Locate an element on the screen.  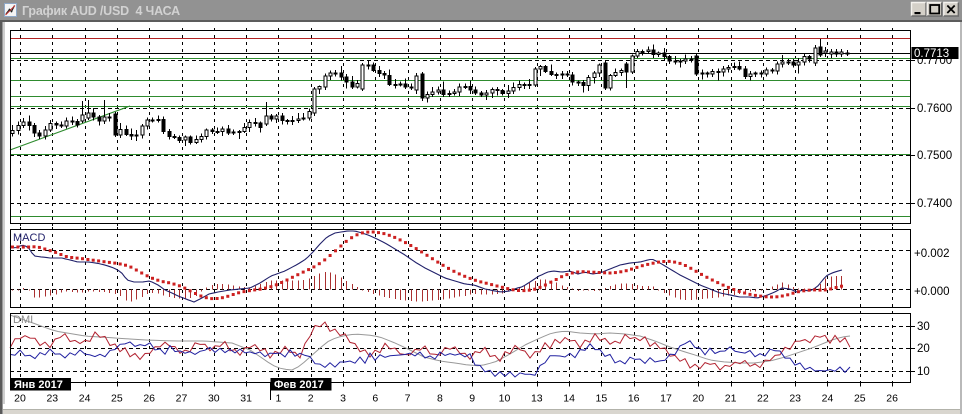
svg-text: +0.002 is located at coordinates (932, 254).